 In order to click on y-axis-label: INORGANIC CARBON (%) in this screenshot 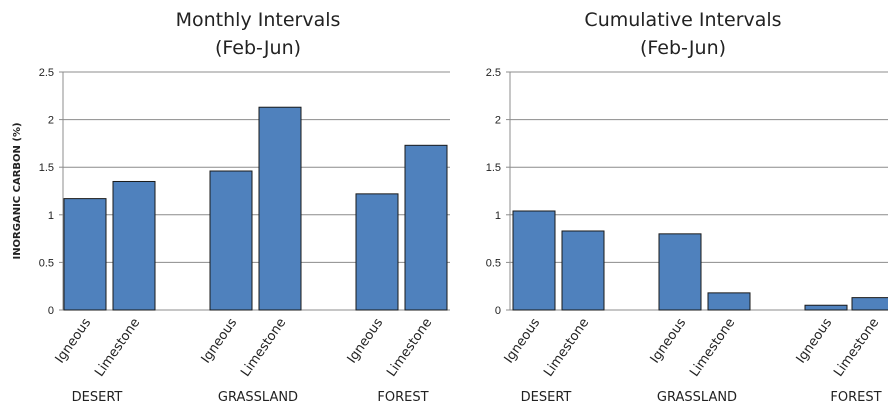, I will do `click(17, 190)`.